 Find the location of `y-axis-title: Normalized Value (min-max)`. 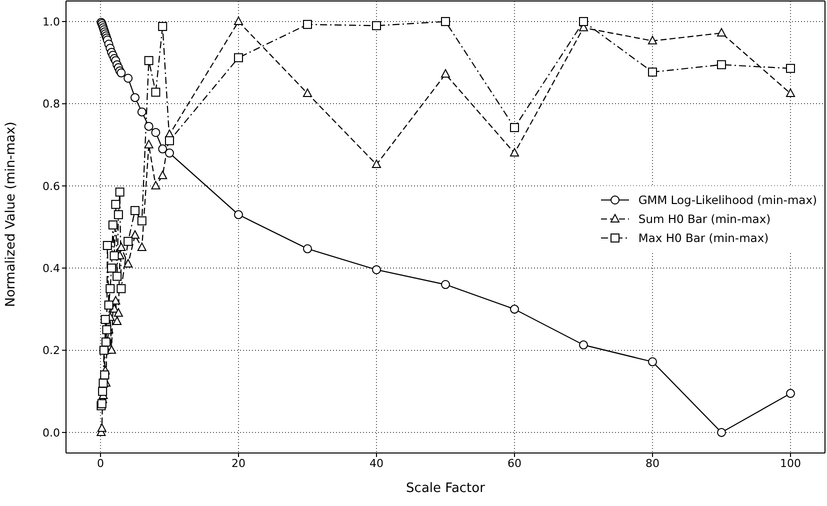

y-axis-title: Normalized Value (min-max) is located at coordinates (11, 214).